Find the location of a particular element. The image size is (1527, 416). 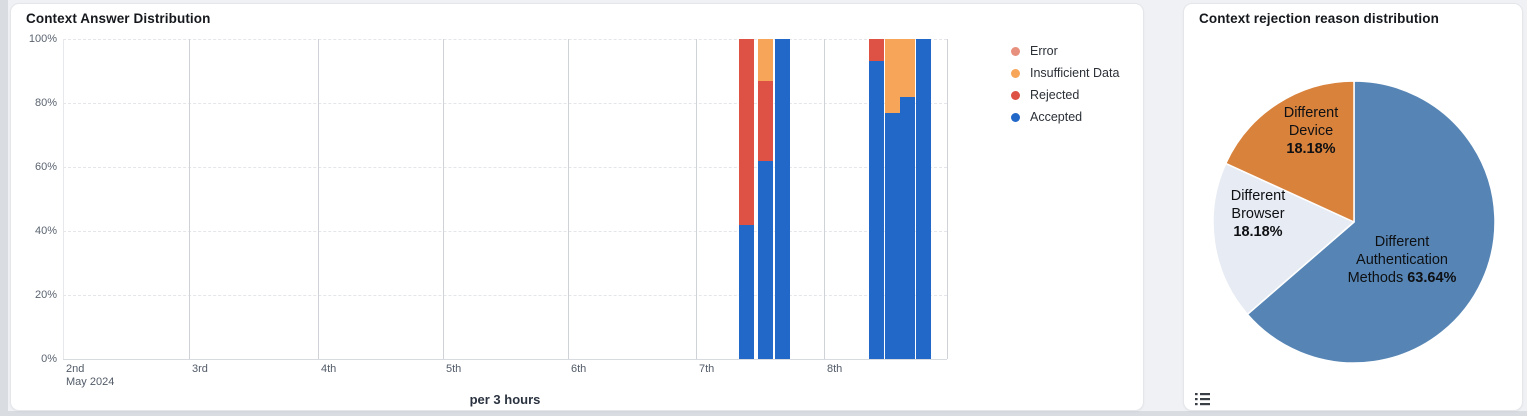

chart-legend: Error Insufficient Data Rejected Accepted is located at coordinates (1065, 84).